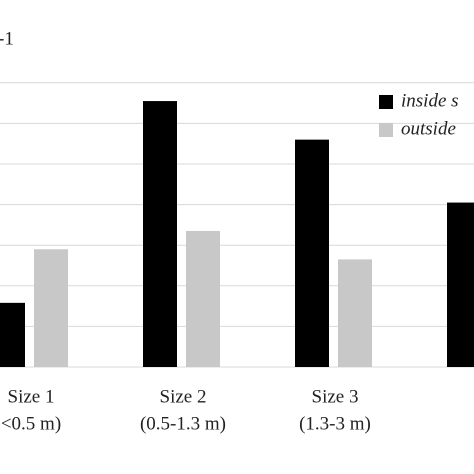 The width and height of the screenshot is (474, 474). Describe the element at coordinates (335, 423) in the screenshot. I see `x-tick-label: (1.3-3 m)` at that location.